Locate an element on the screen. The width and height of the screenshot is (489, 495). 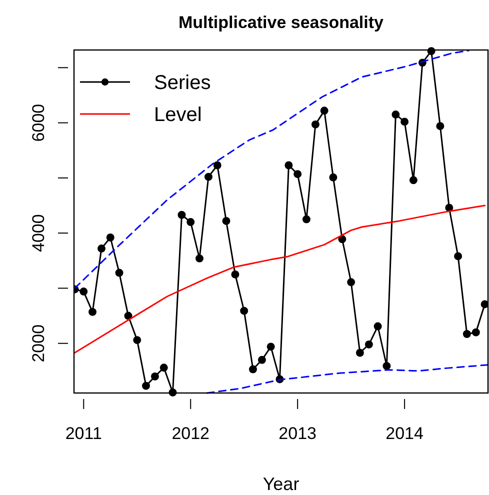
legend-label: Series is located at coordinates (182, 83).